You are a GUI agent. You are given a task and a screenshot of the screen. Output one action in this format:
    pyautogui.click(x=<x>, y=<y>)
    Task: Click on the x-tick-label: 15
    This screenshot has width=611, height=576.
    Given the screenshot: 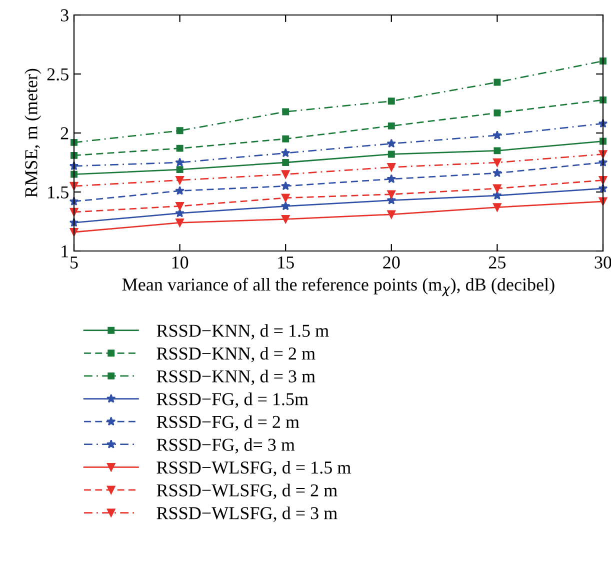 What is the action you would take?
    pyautogui.click(x=286, y=262)
    